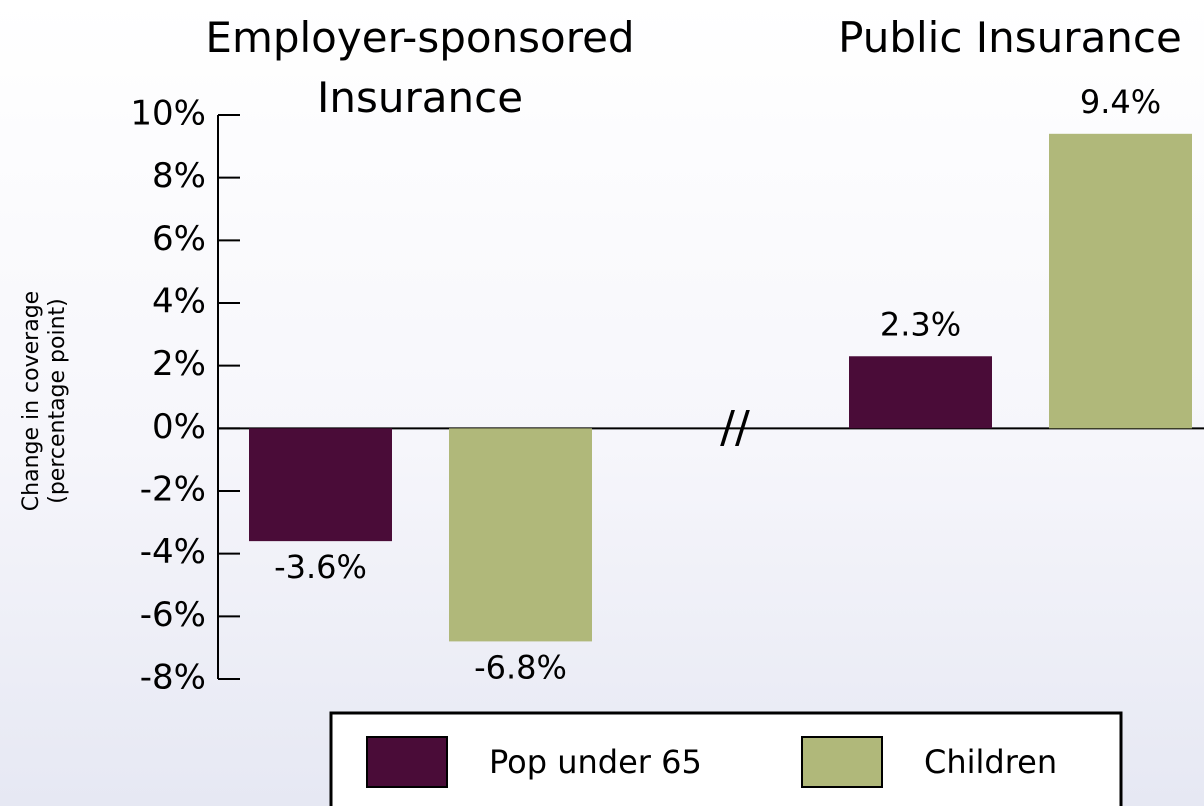 The width and height of the screenshot is (1204, 806). I want to click on y-tick-label: 0%, so click(179, 427).